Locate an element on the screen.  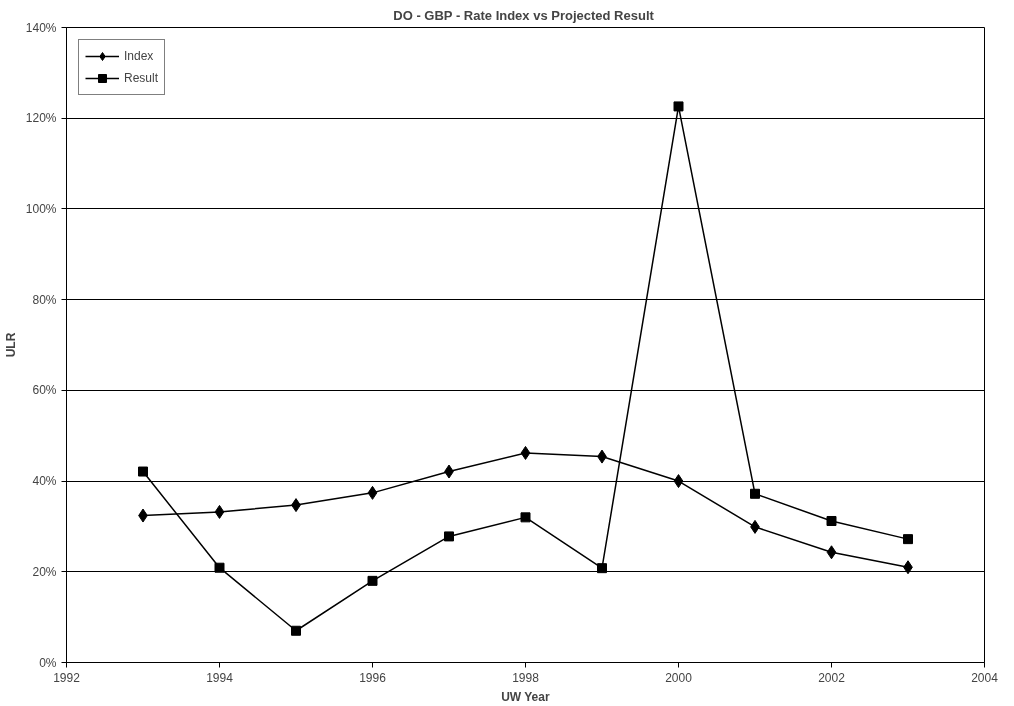
legend-label: Result is located at coordinates (141, 78).